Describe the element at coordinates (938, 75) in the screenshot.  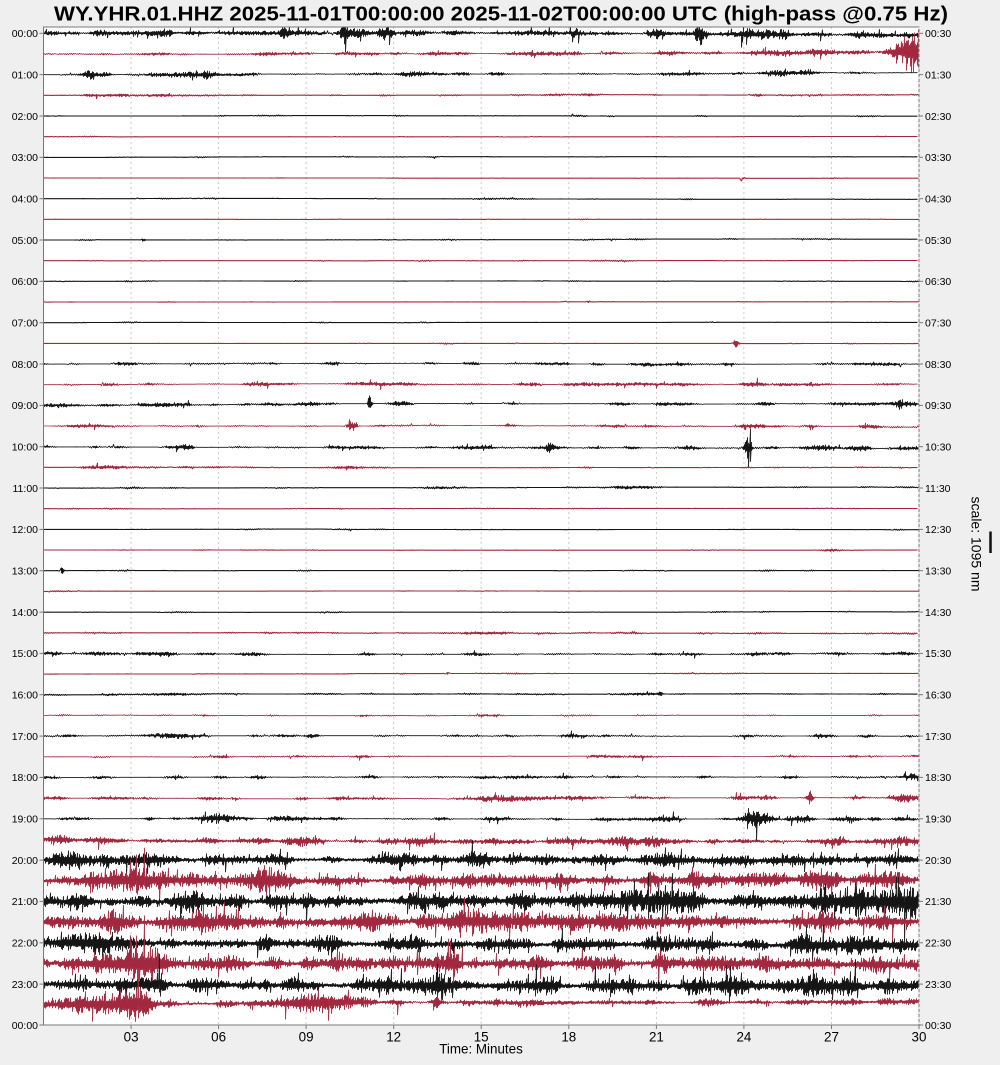
I see `svg-text: 01:30` at that location.